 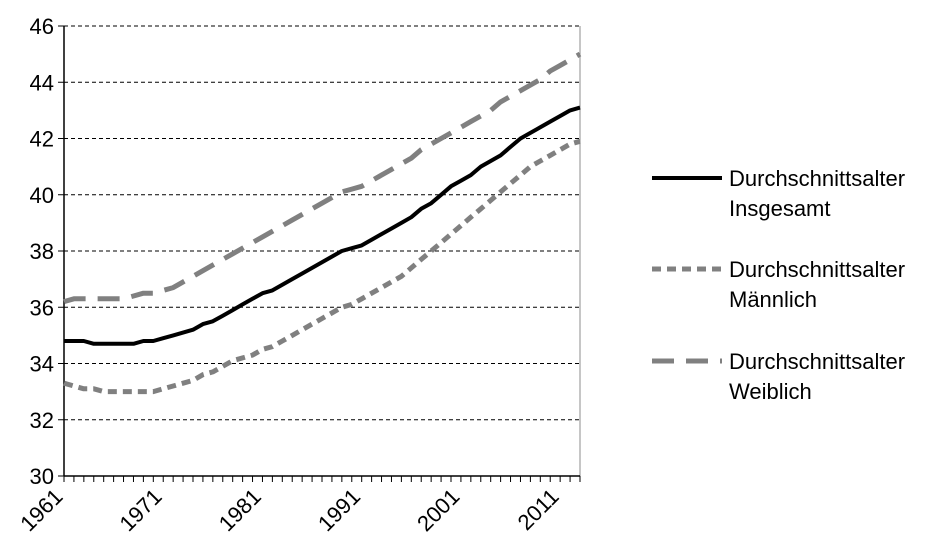 What do you see at coordinates (780, 208) in the screenshot?
I see `legend-label: Insgesamt` at bounding box center [780, 208].